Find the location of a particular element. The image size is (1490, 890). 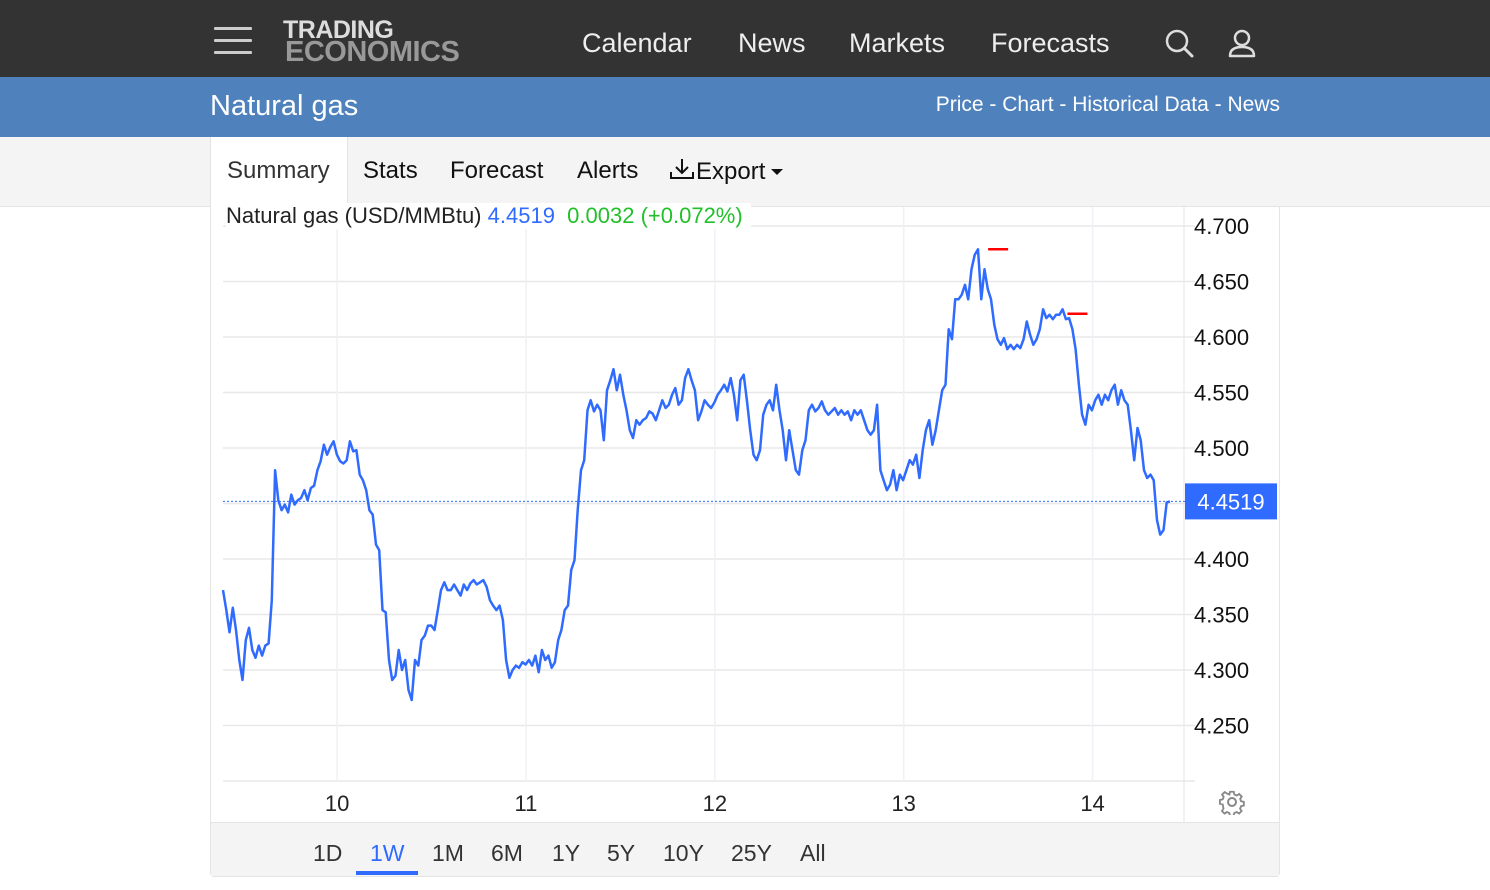

x-tick-label: 11 is located at coordinates (526, 803).